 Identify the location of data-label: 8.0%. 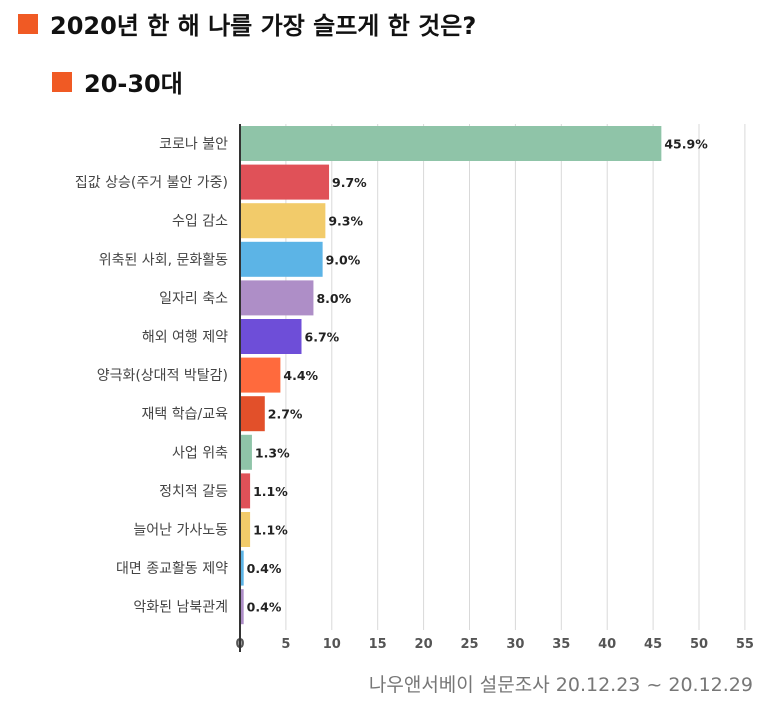
(333, 298).